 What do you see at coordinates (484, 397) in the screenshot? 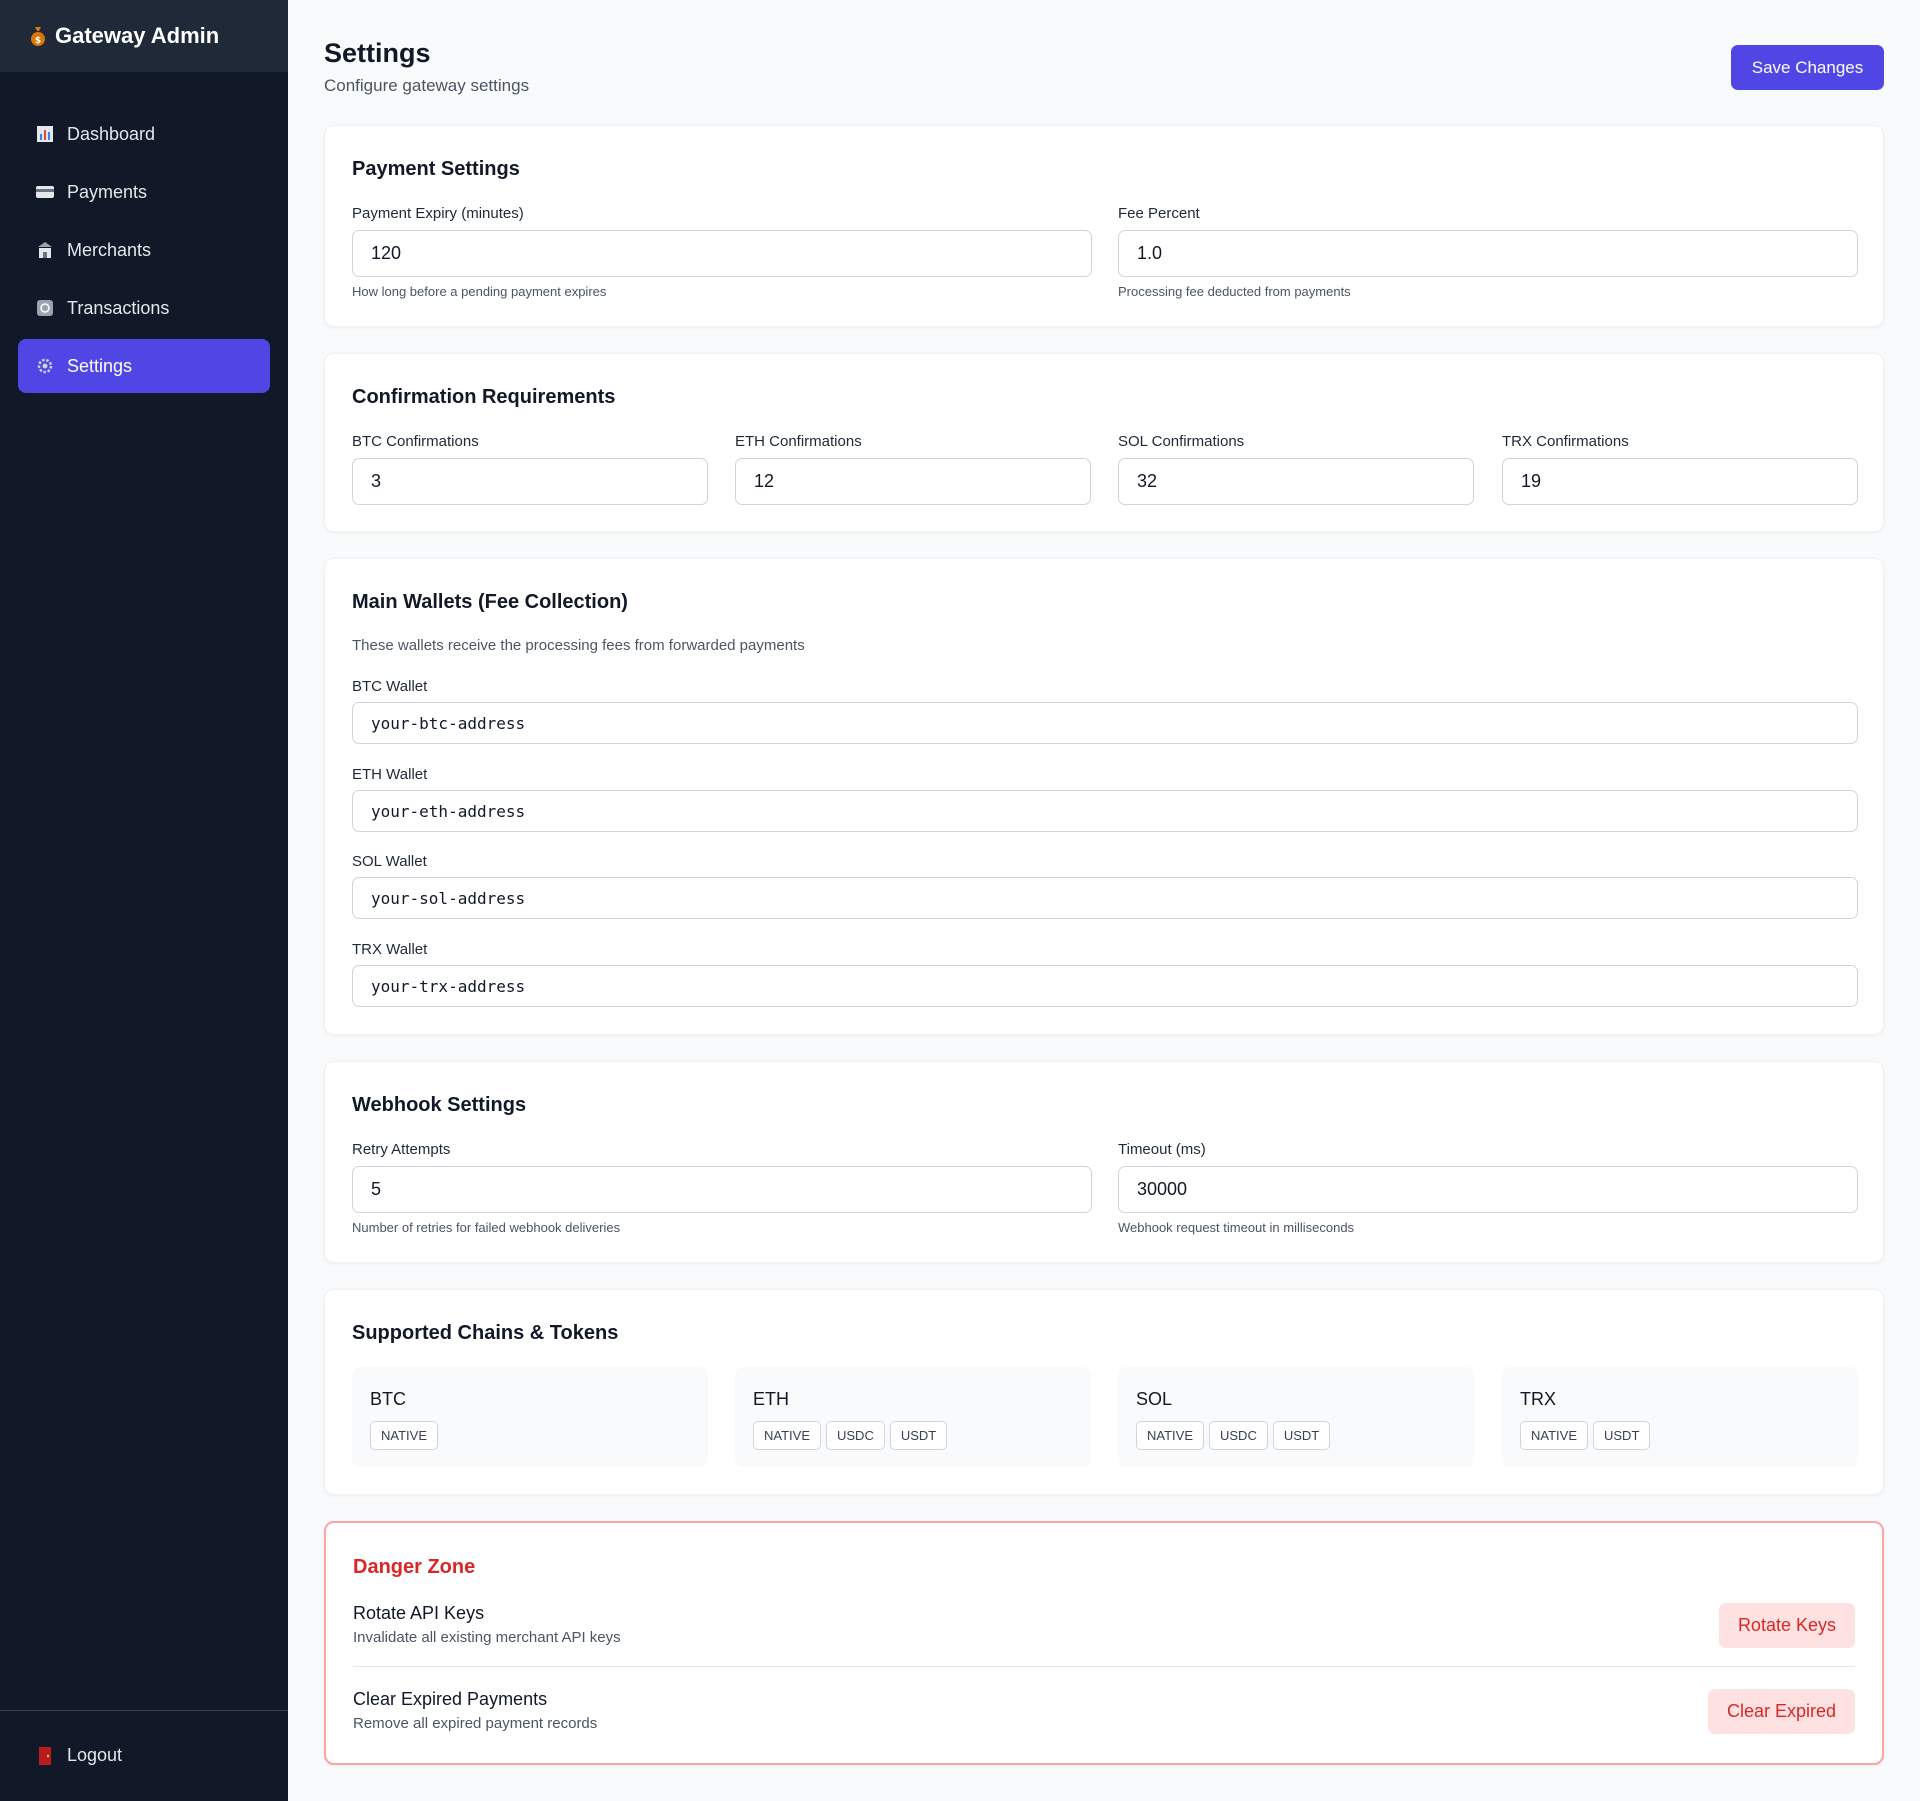
I see `card-title: Confirmation Requirements` at bounding box center [484, 397].